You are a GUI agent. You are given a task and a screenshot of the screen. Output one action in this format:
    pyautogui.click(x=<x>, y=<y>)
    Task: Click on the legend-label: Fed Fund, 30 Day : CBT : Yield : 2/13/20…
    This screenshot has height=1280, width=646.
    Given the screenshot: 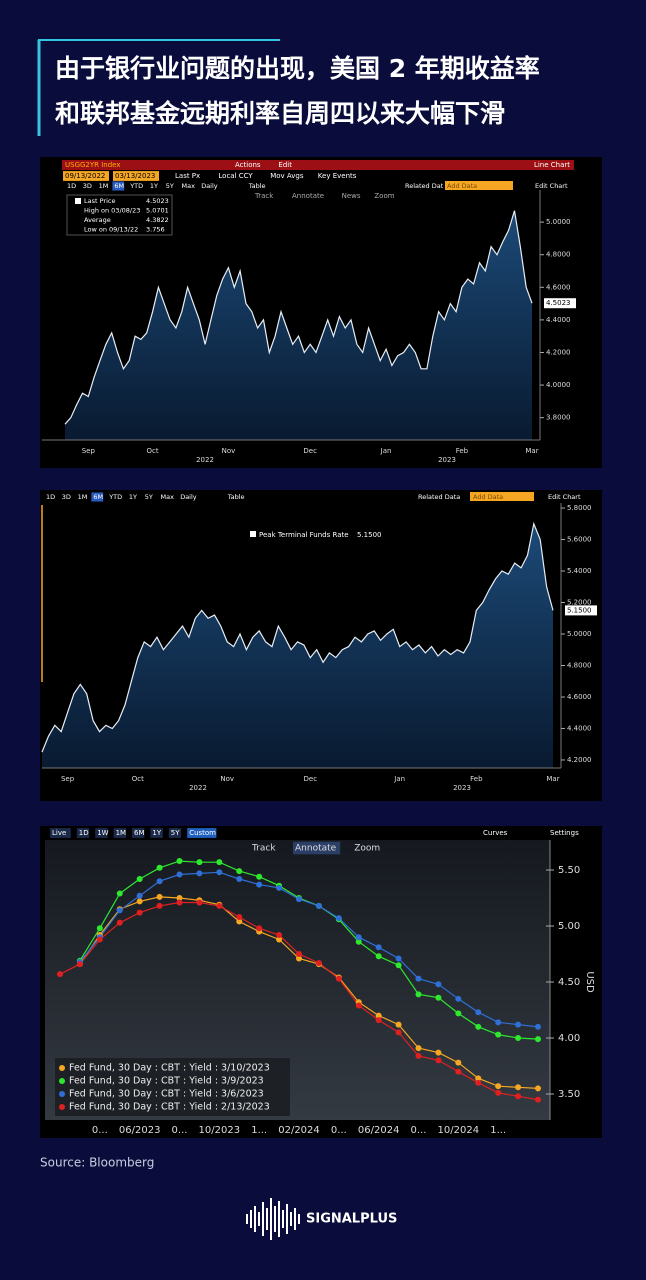 What is the action you would take?
    pyautogui.click(x=169, y=1107)
    